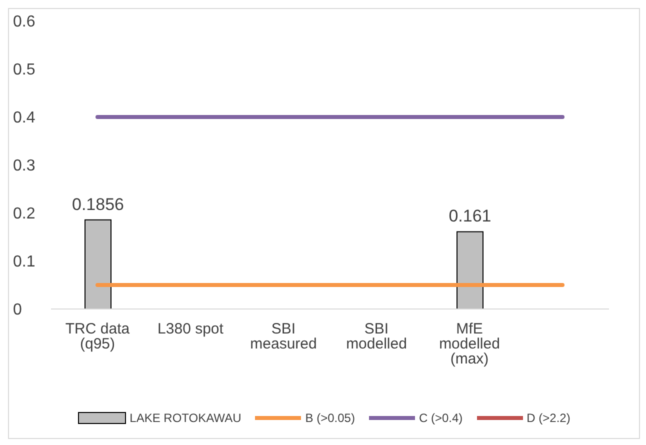 The height and width of the screenshot is (445, 646). What do you see at coordinates (283, 336) in the screenshot?
I see `x-tick-label: SBI measured` at bounding box center [283, 336].